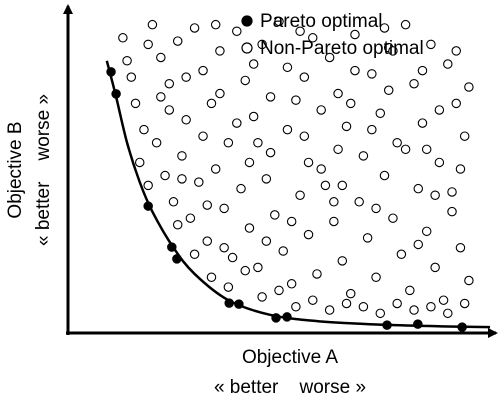 The height and width of the screenshot is (401, 500). What do you see at coordinates (290, 357) in the screenshot?
I see `x-axis-label: Objective A` at bounding box center [290, 357].